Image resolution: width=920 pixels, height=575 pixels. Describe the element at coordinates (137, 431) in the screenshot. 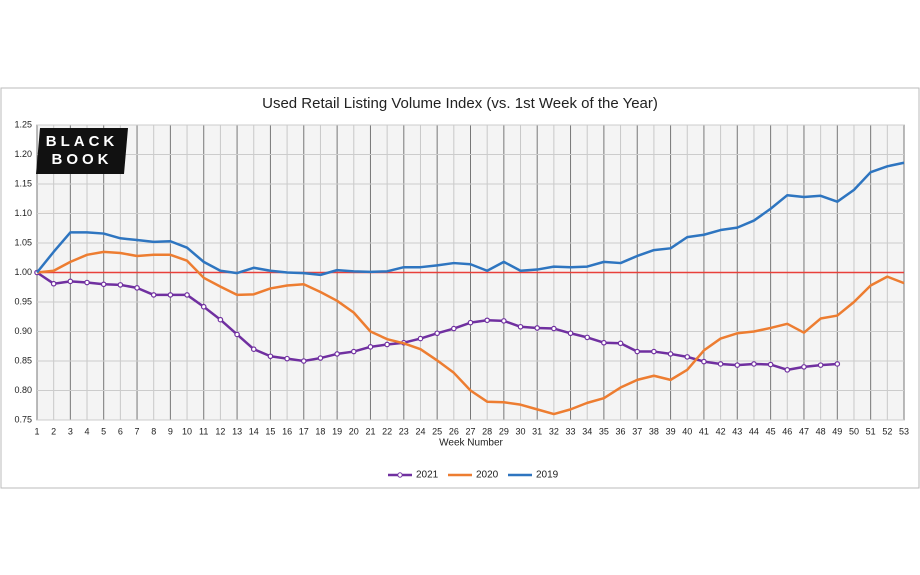

I see `x-tick-label: 7` at that location.